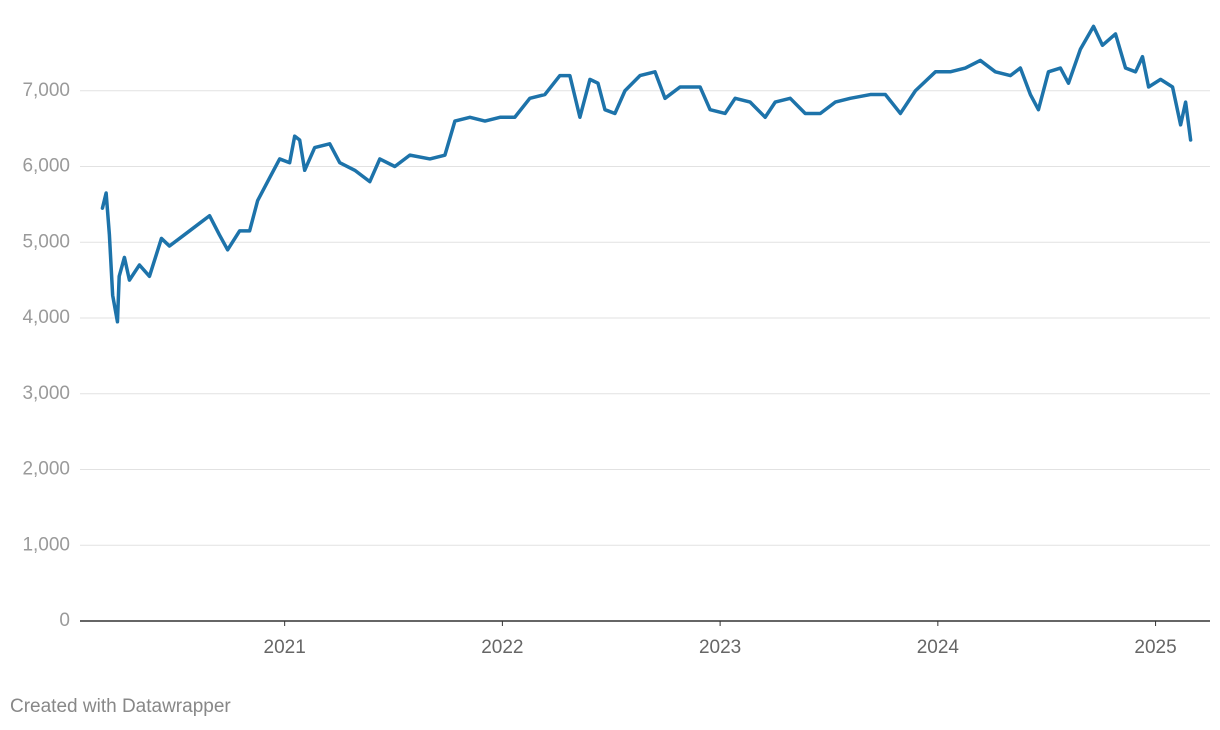  Describe the element at coordinates (502, 647) in the screenshot. I see `x-tick-label: 2022` at that location.